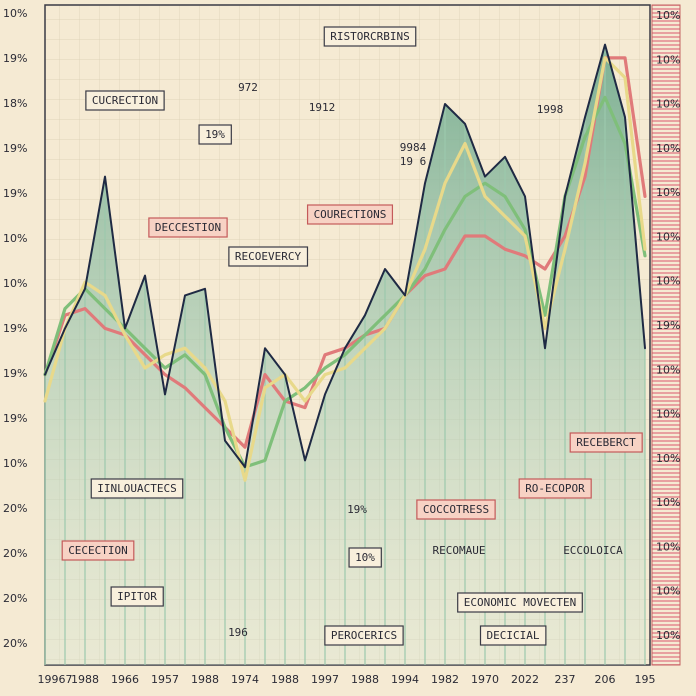 The height and width of the screenshot is (696, 696). What do you see at coordinates (605, 679) in the screenshot?
I see `x-tick-label: 206` at bounding box center [605, 679].